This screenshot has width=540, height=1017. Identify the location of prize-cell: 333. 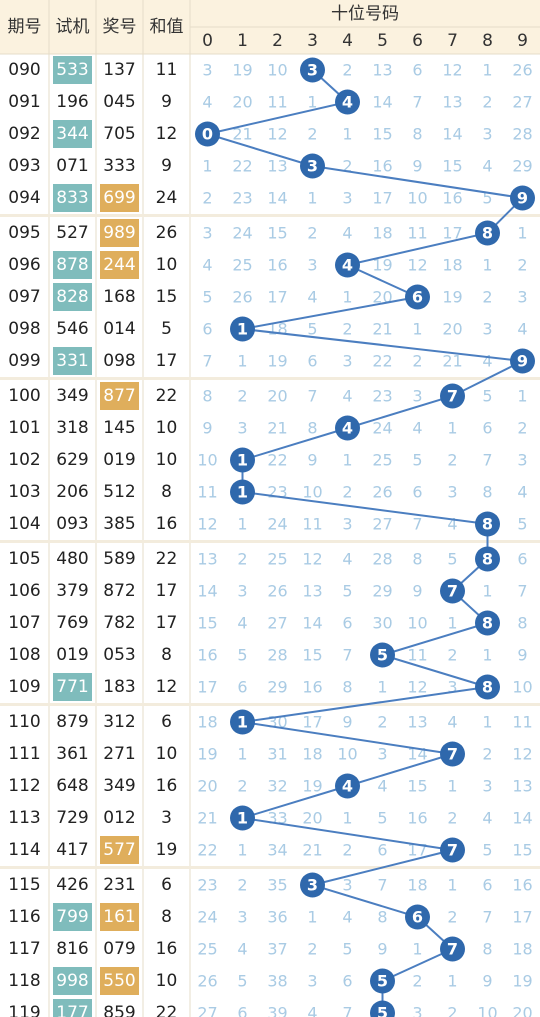
(119, 166).